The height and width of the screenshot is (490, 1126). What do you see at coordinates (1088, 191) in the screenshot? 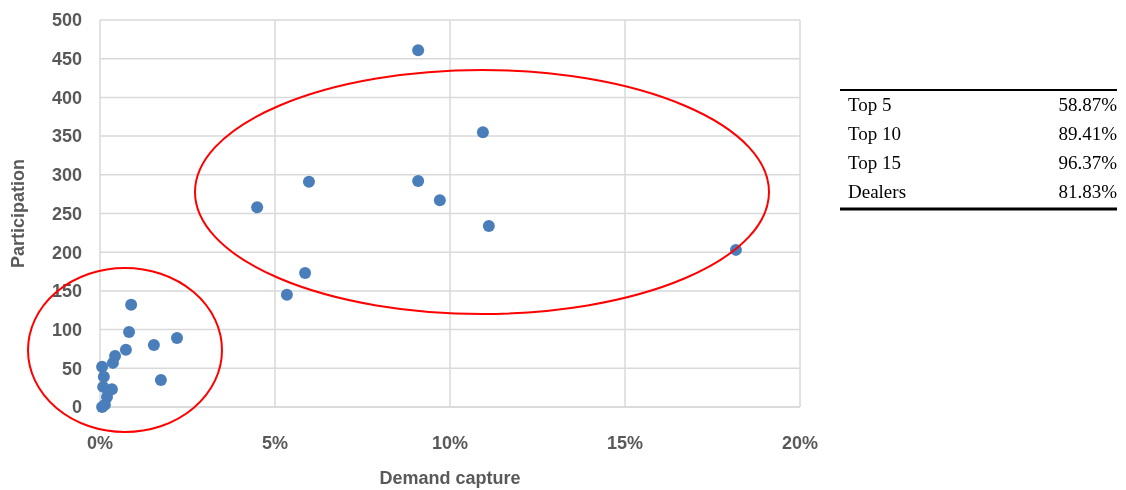
I see `text: 81.83%` at bounding box center [1088, 191].